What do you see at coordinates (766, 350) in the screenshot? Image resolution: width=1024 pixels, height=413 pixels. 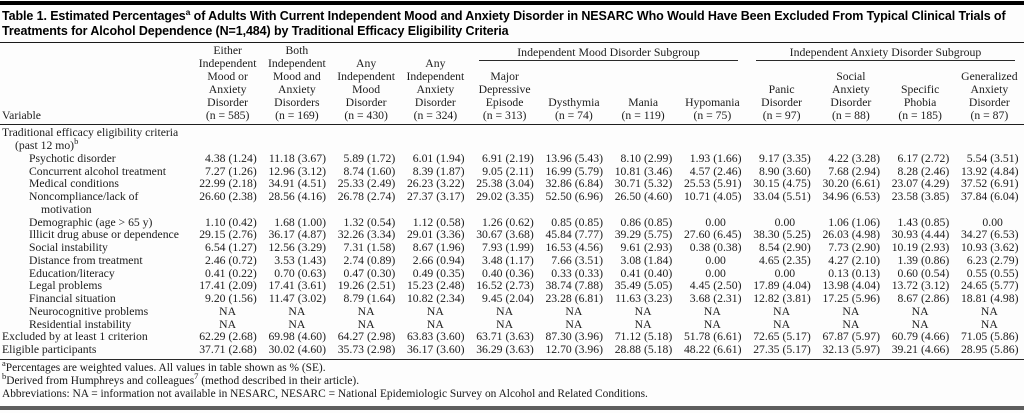 I see `cell-percent-value: 27.35` at bounding box center [766, 350].